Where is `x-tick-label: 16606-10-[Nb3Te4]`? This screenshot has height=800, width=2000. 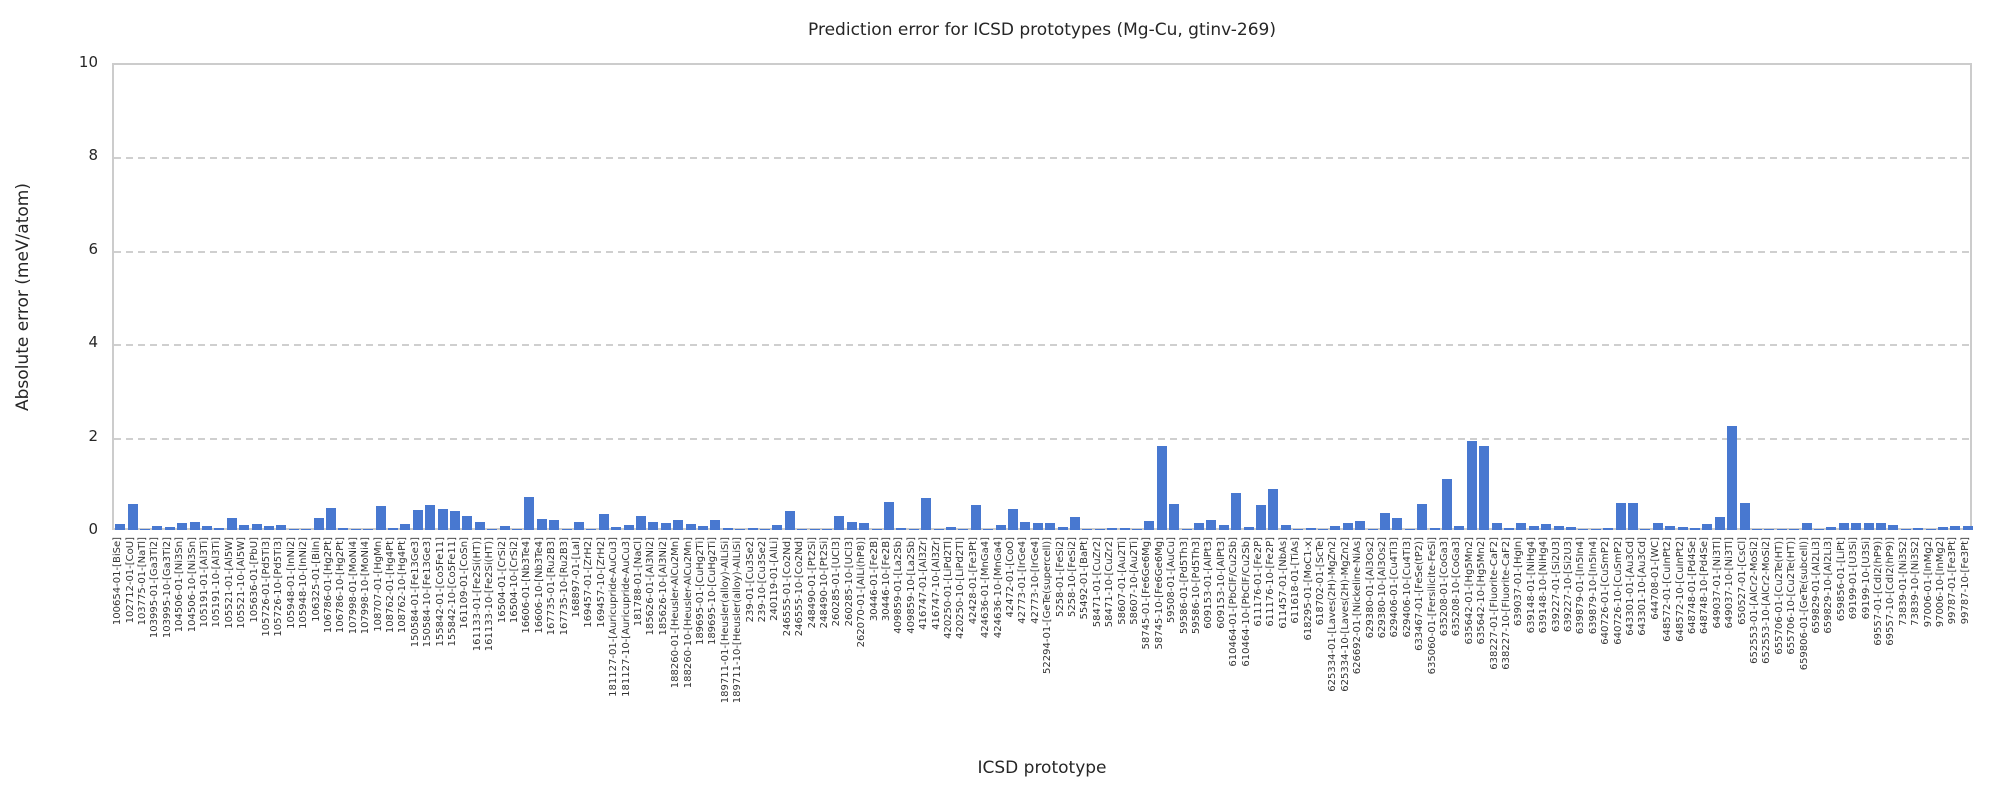 x-tick-label: 16606-10-[Nb3Te4] is located at coordinates (539, 585).